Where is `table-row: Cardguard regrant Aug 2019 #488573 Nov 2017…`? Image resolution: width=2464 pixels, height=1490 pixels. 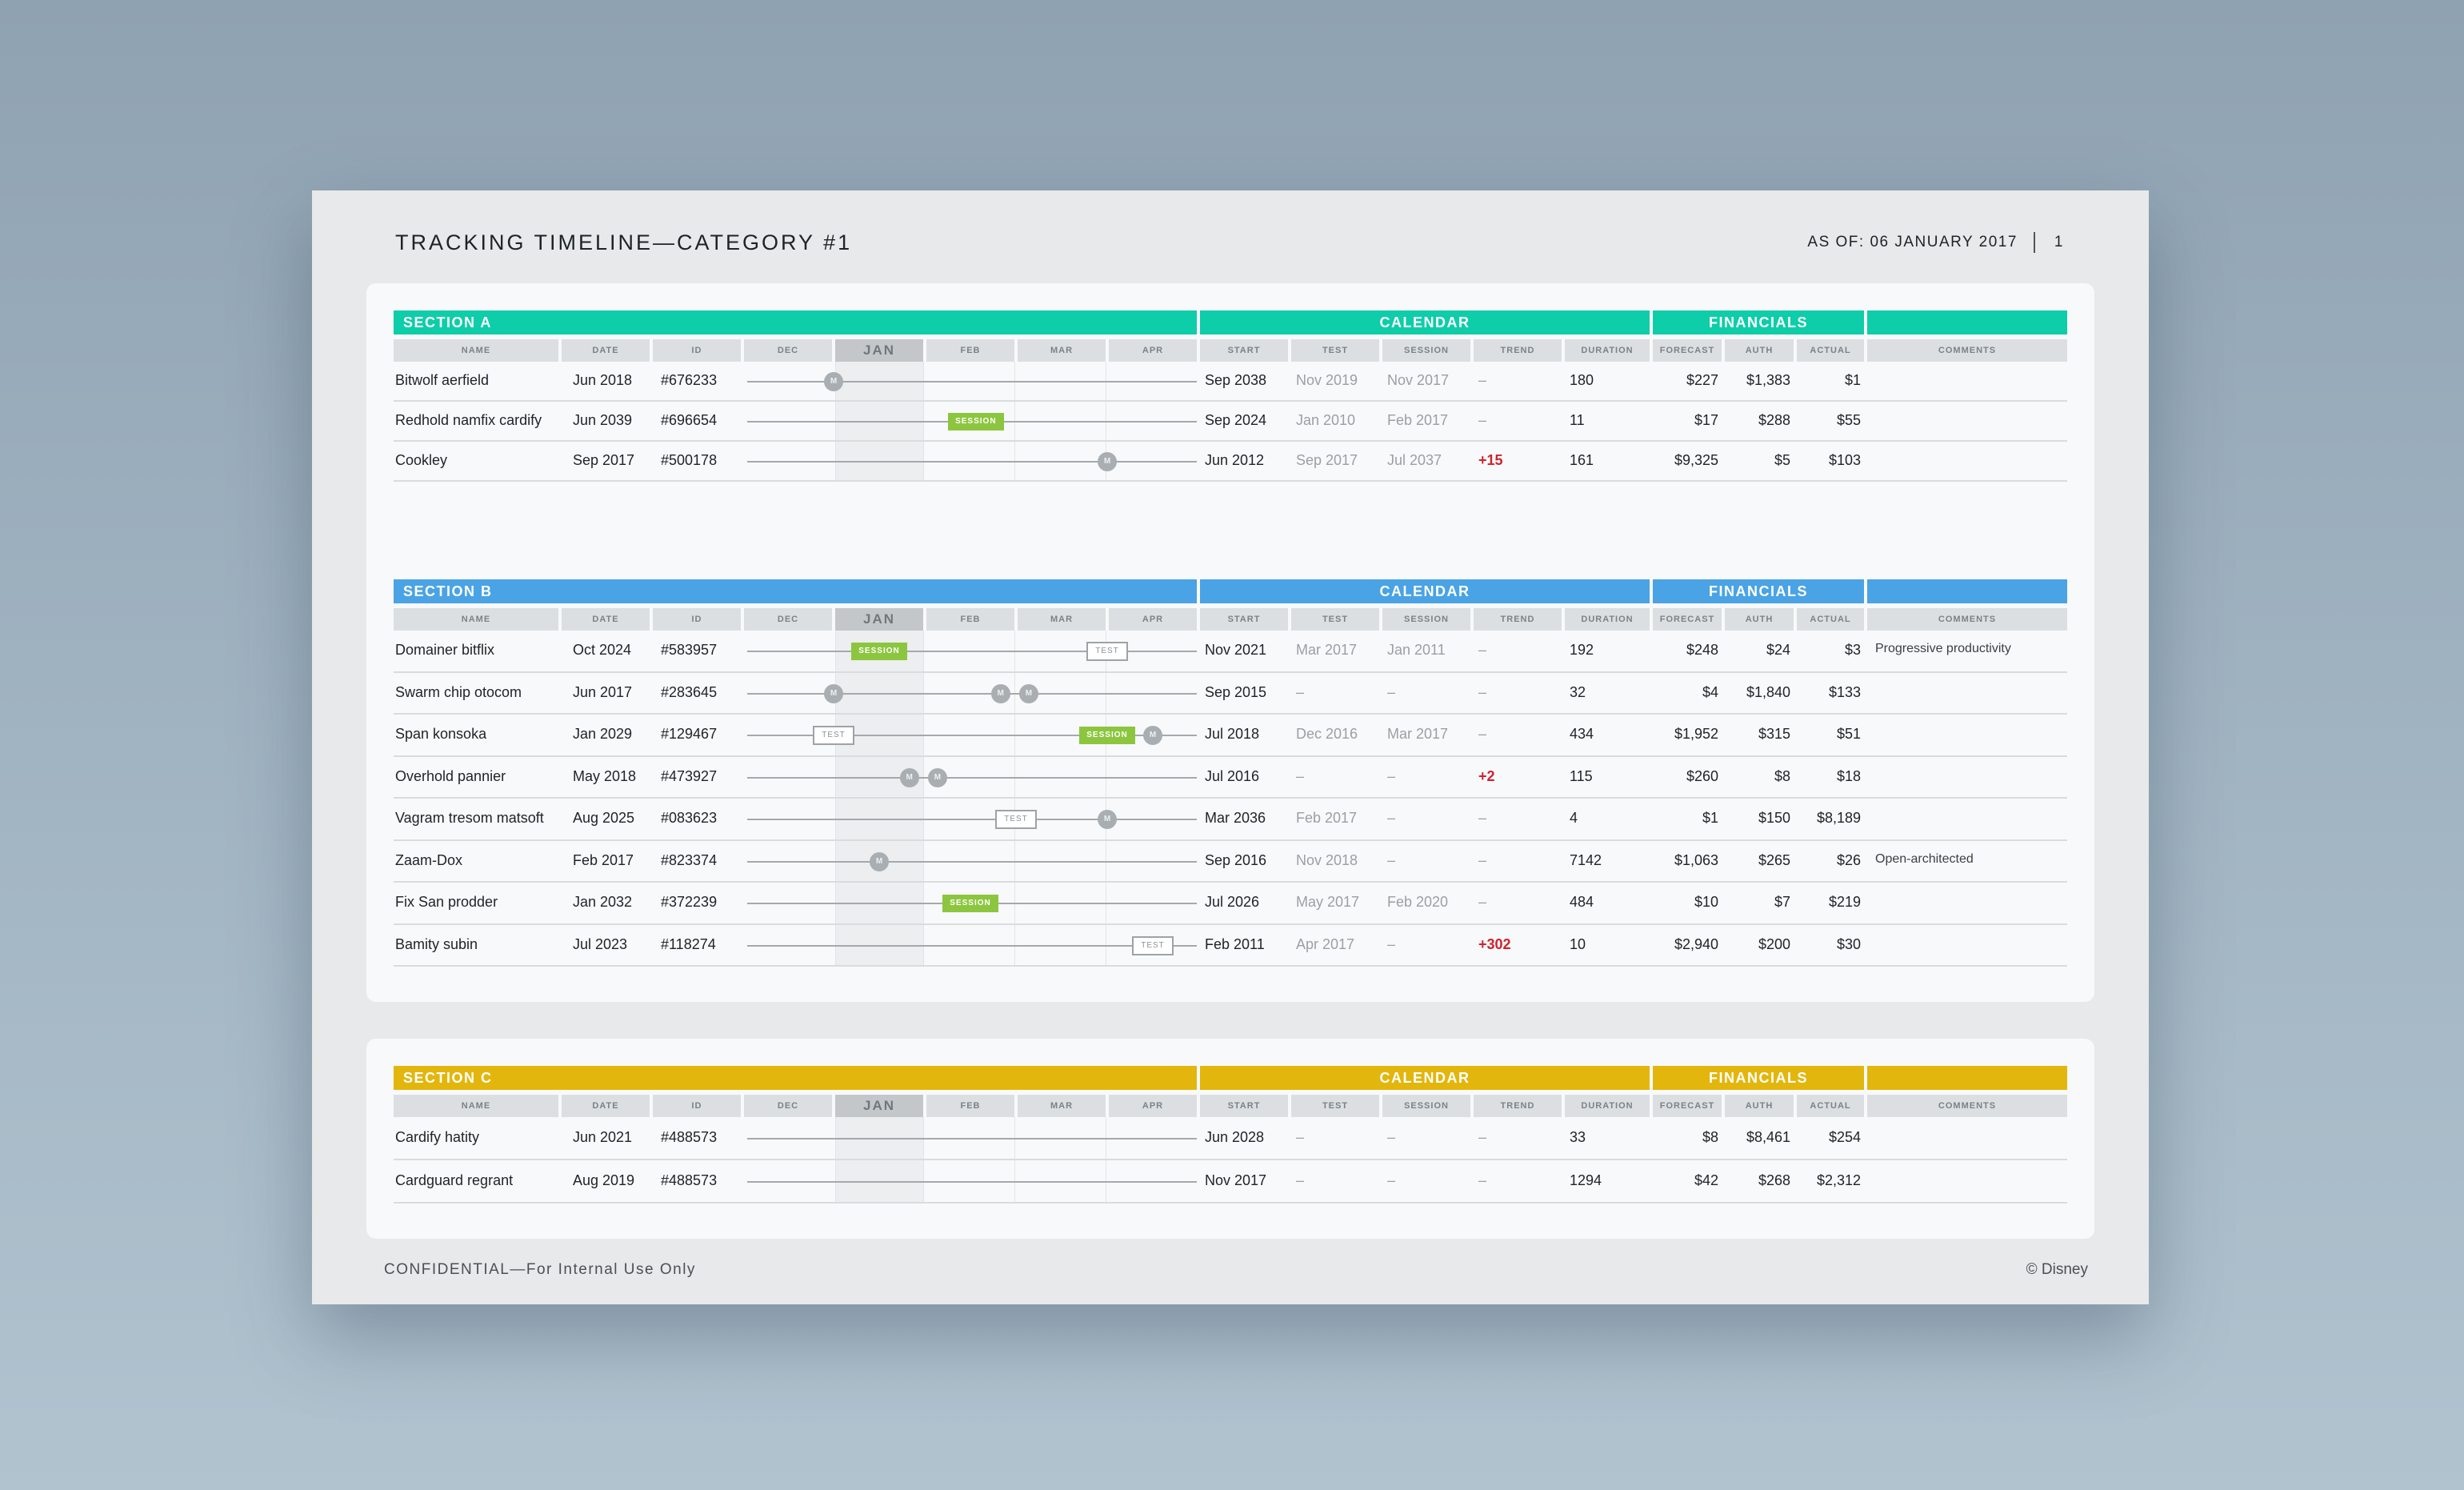
table-row: Cardguard regrant Aug 2019 #488573 Nov 2017… is located at coordinates (1230, 1182).